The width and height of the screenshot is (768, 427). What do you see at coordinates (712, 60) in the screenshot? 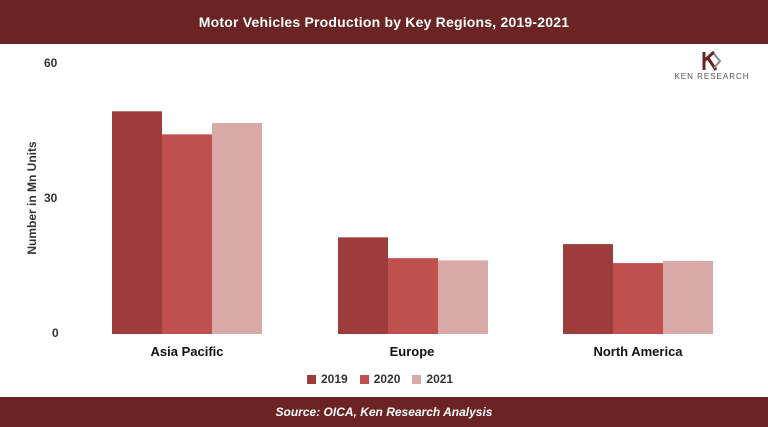
I see `logo-mark-icon` at bounding box center [712, 60].